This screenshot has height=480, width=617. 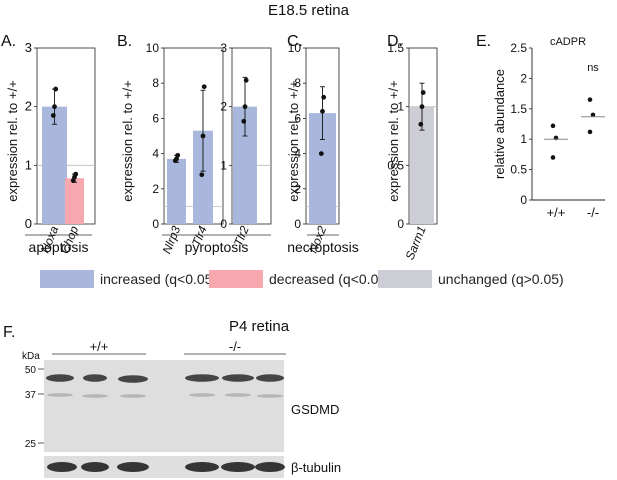 What do you see at coordinates (223, 107) in the screenshot?
I see `chart-3-ytick-label-3: 2` at bounding box center [223, 107].